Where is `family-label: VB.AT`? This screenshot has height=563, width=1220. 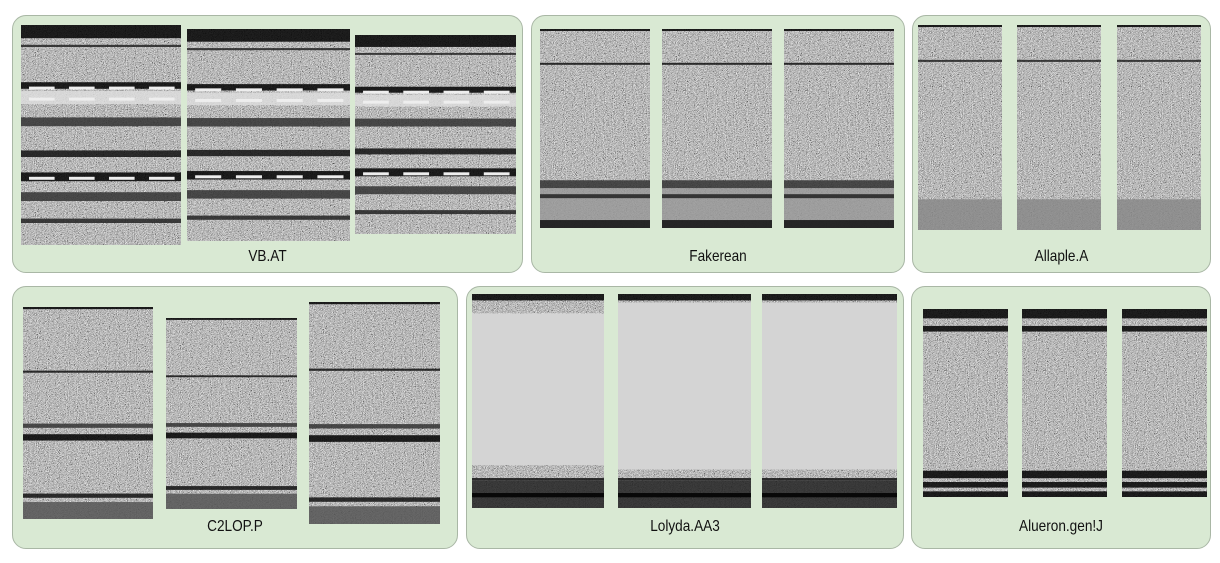
family-label: VB.AT is located at coordinates (267, 256).